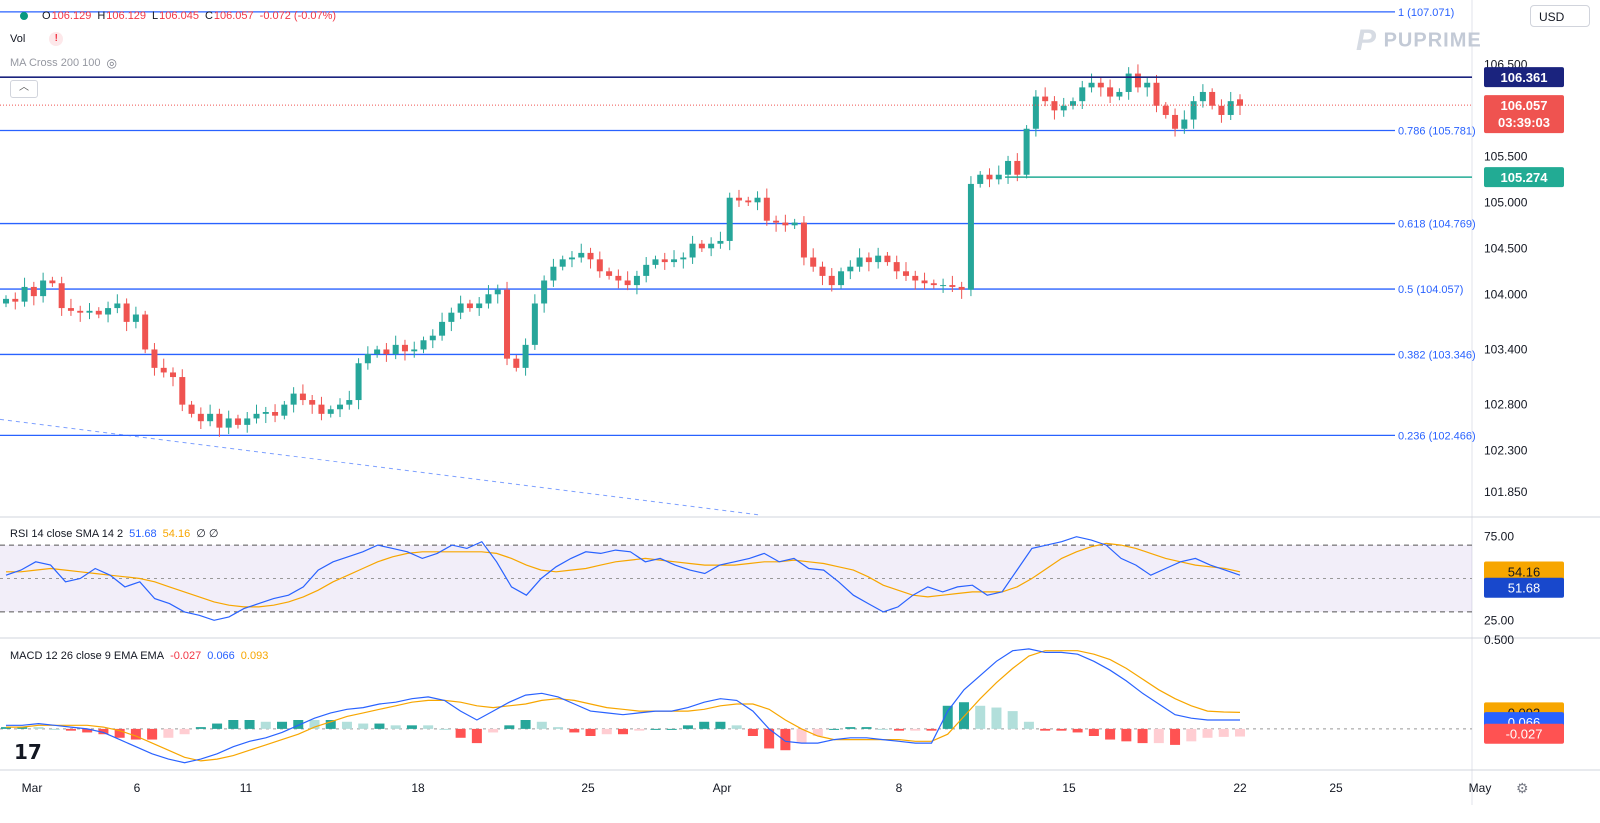  I want to click on currency-selector: USD, so click(1560, 16).